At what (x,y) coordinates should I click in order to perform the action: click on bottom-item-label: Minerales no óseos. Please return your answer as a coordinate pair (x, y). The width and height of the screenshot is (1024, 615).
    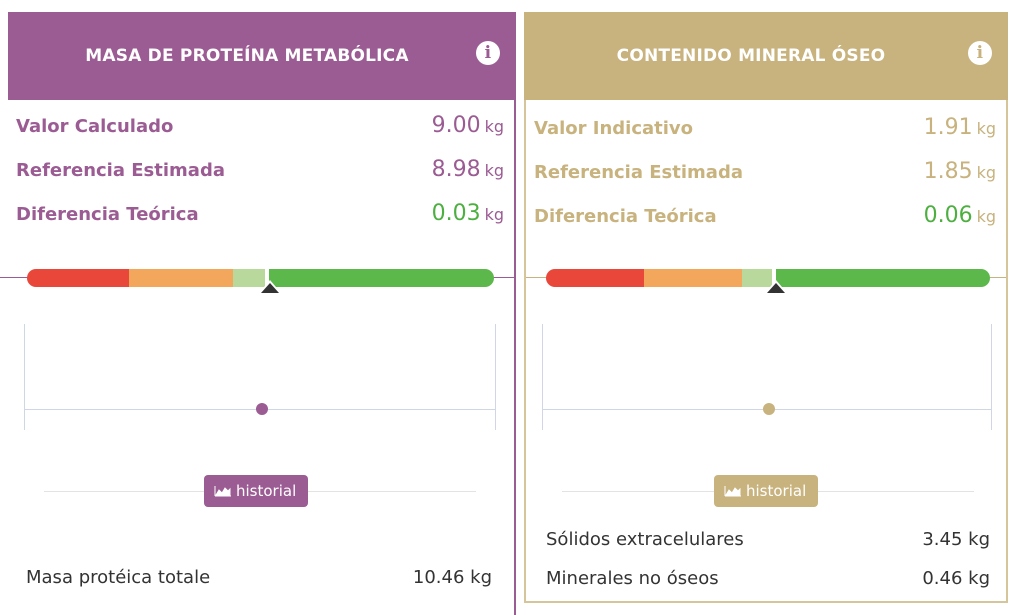
    Looking at the image, I should click on (632, 578).